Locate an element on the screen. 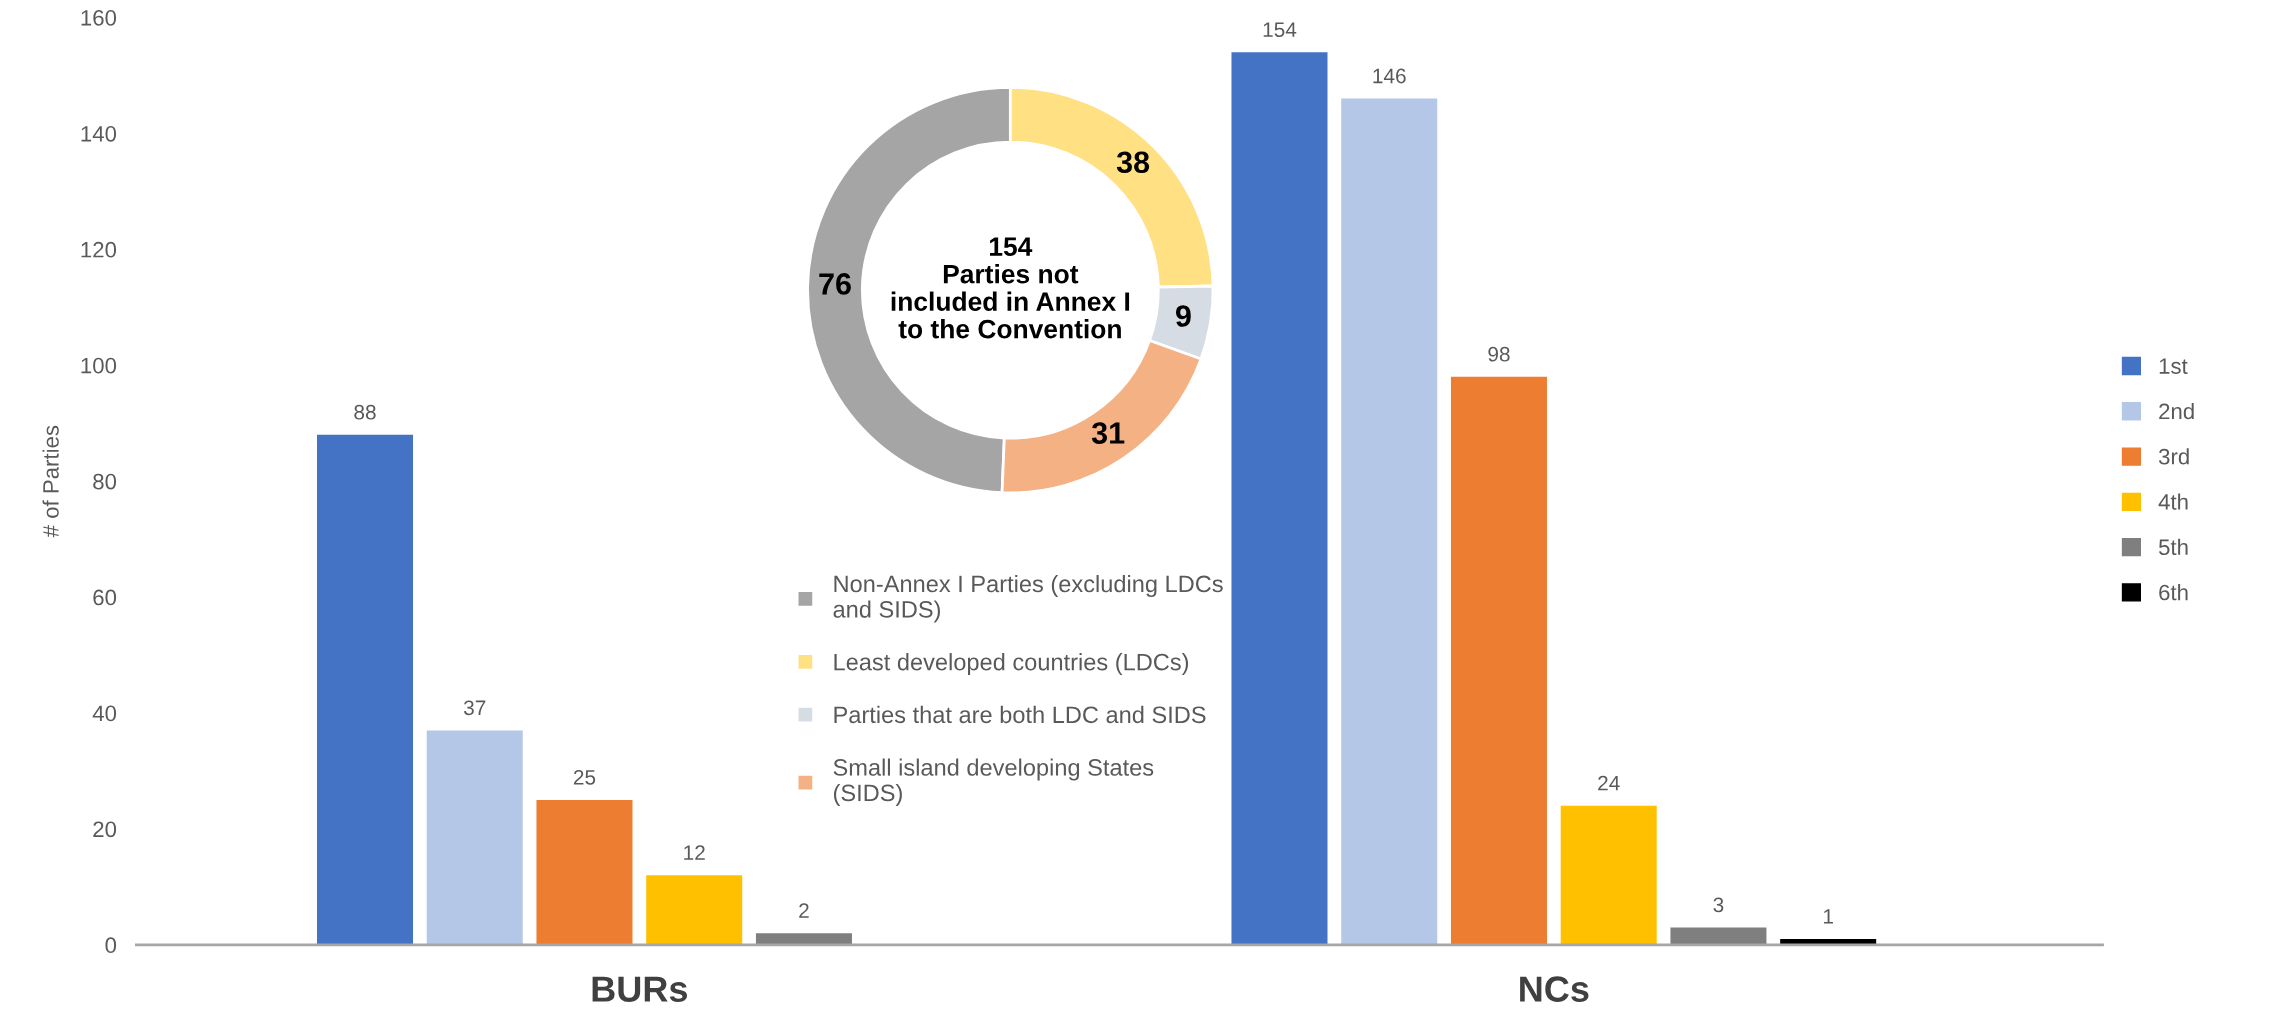 This screenshot has height=1027, width=2273. y-tick-label: 160 is located at coordinates (99, 17).